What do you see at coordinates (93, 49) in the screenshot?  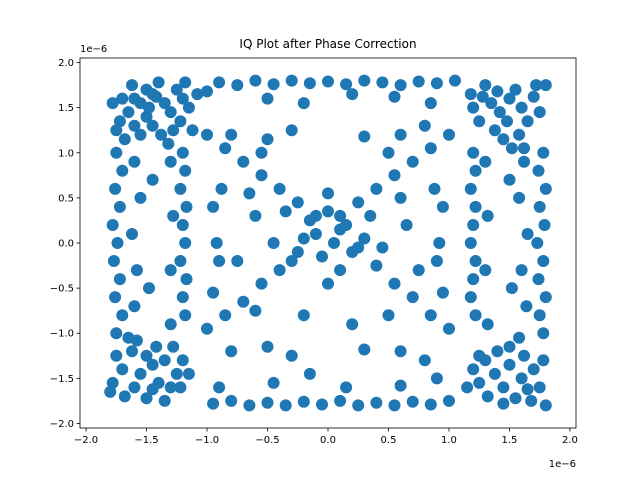 I see `y-offset-label: 1e−6` at bounding box center [93, 49].